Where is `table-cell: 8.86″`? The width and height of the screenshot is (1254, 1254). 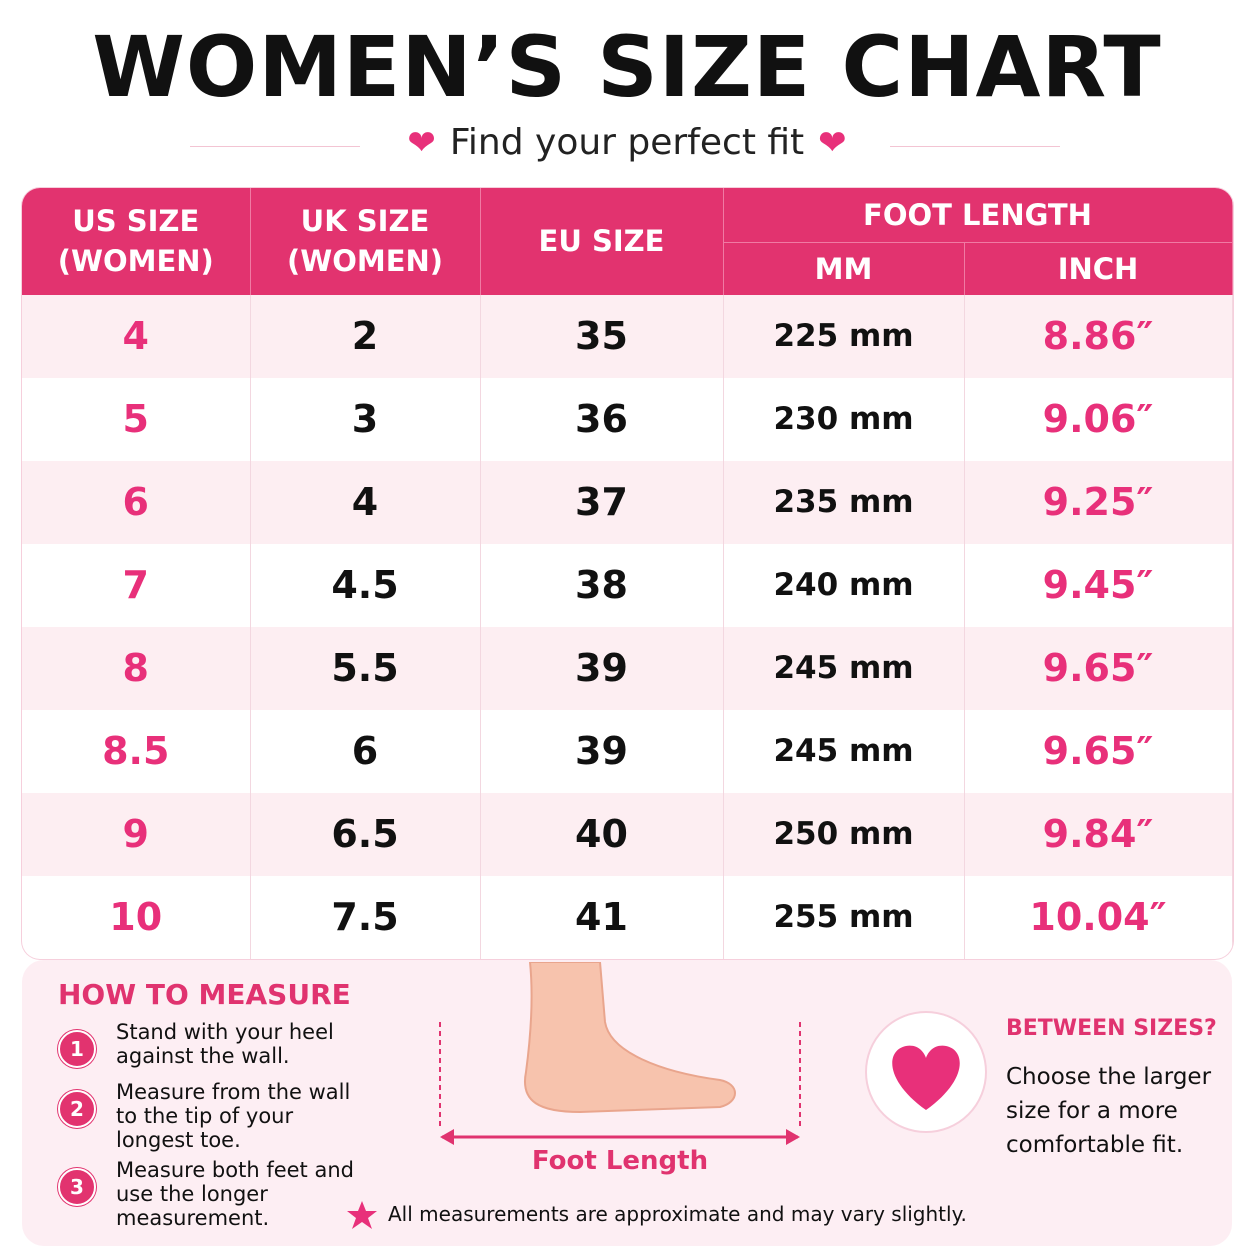 table-cell: 8.86″ is located at coordinates (1098, 336).